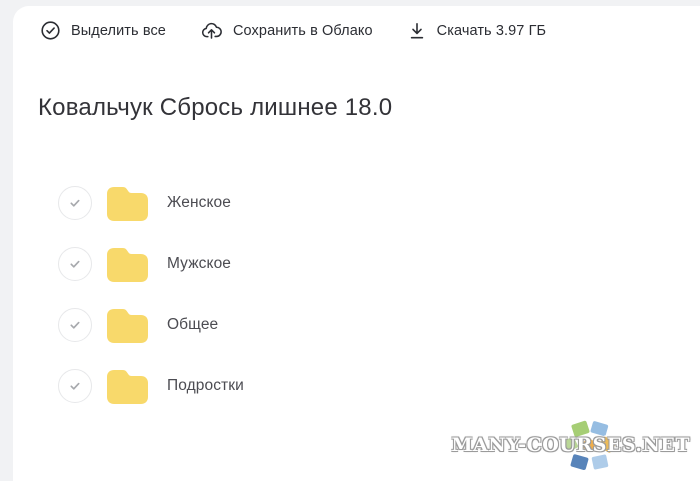  I want to click on save-to-cloud-button: Сохранить в Облако, so click(286, 30).